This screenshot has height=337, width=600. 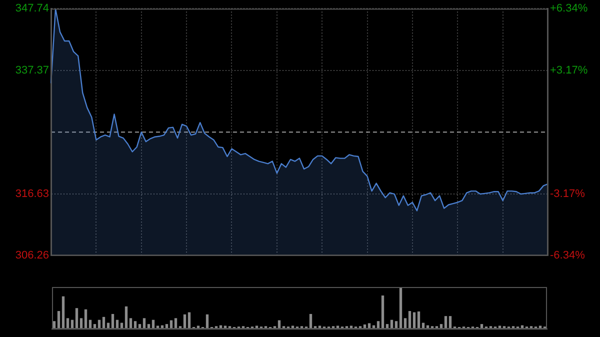 I want to click on y-tick-label: 316.63, so click(x=32, y=194).